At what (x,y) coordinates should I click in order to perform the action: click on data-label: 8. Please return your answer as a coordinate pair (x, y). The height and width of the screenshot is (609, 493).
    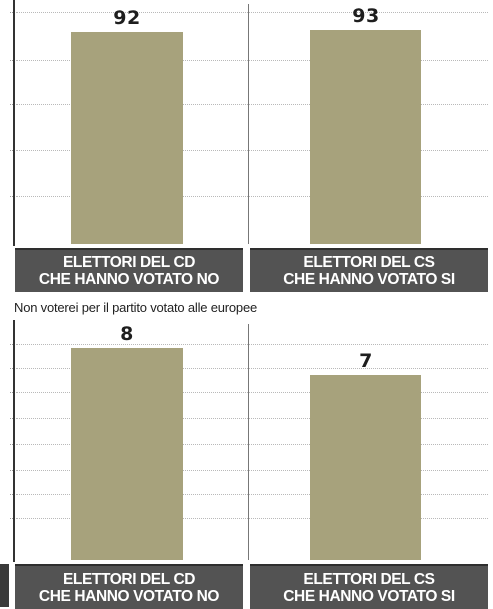
    Looking at the image, I should click on (127, 334).